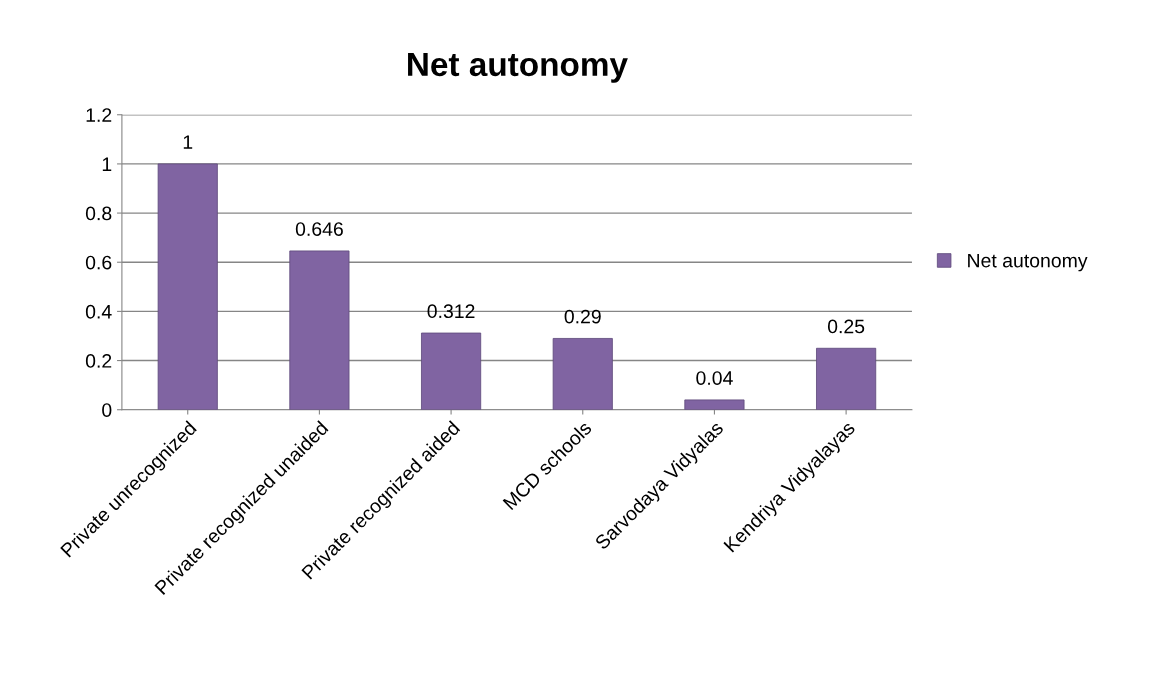 The image size is (1150, 675). Describe the element at coordinates (107, 164) in the screenshot. I see `y-tick-label: 1` at that location.